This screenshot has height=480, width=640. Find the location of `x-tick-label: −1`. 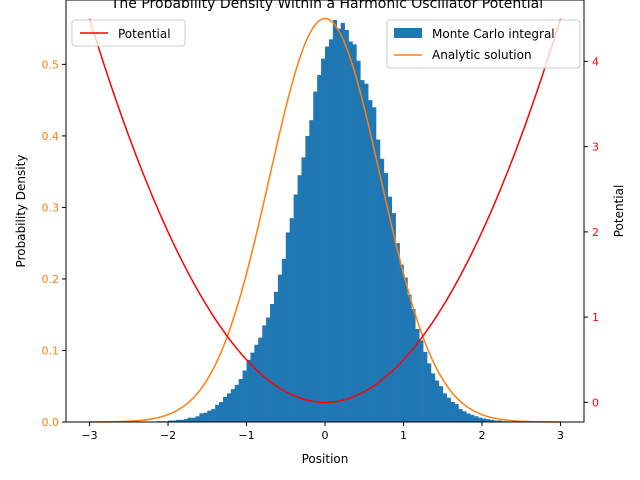

x-tick-label: −1 is located at coordinates (246, 435).